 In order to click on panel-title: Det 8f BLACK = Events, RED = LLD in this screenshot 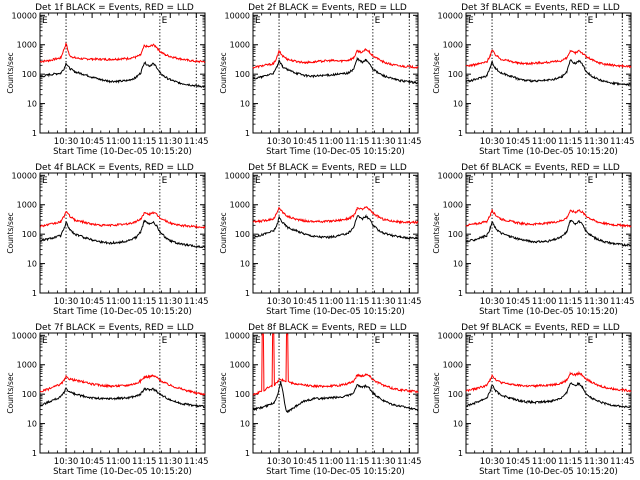, I will do `click(327, 328)`.